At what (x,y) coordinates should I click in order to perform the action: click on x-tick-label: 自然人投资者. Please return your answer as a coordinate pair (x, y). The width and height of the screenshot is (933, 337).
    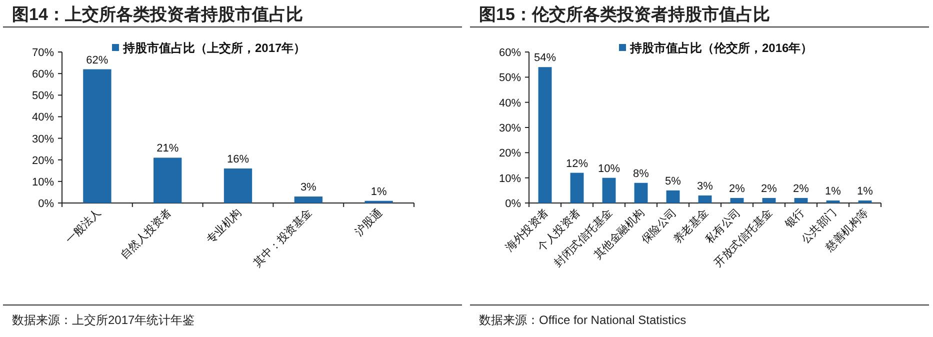
    Looking at the image, I should click on (146, 234).